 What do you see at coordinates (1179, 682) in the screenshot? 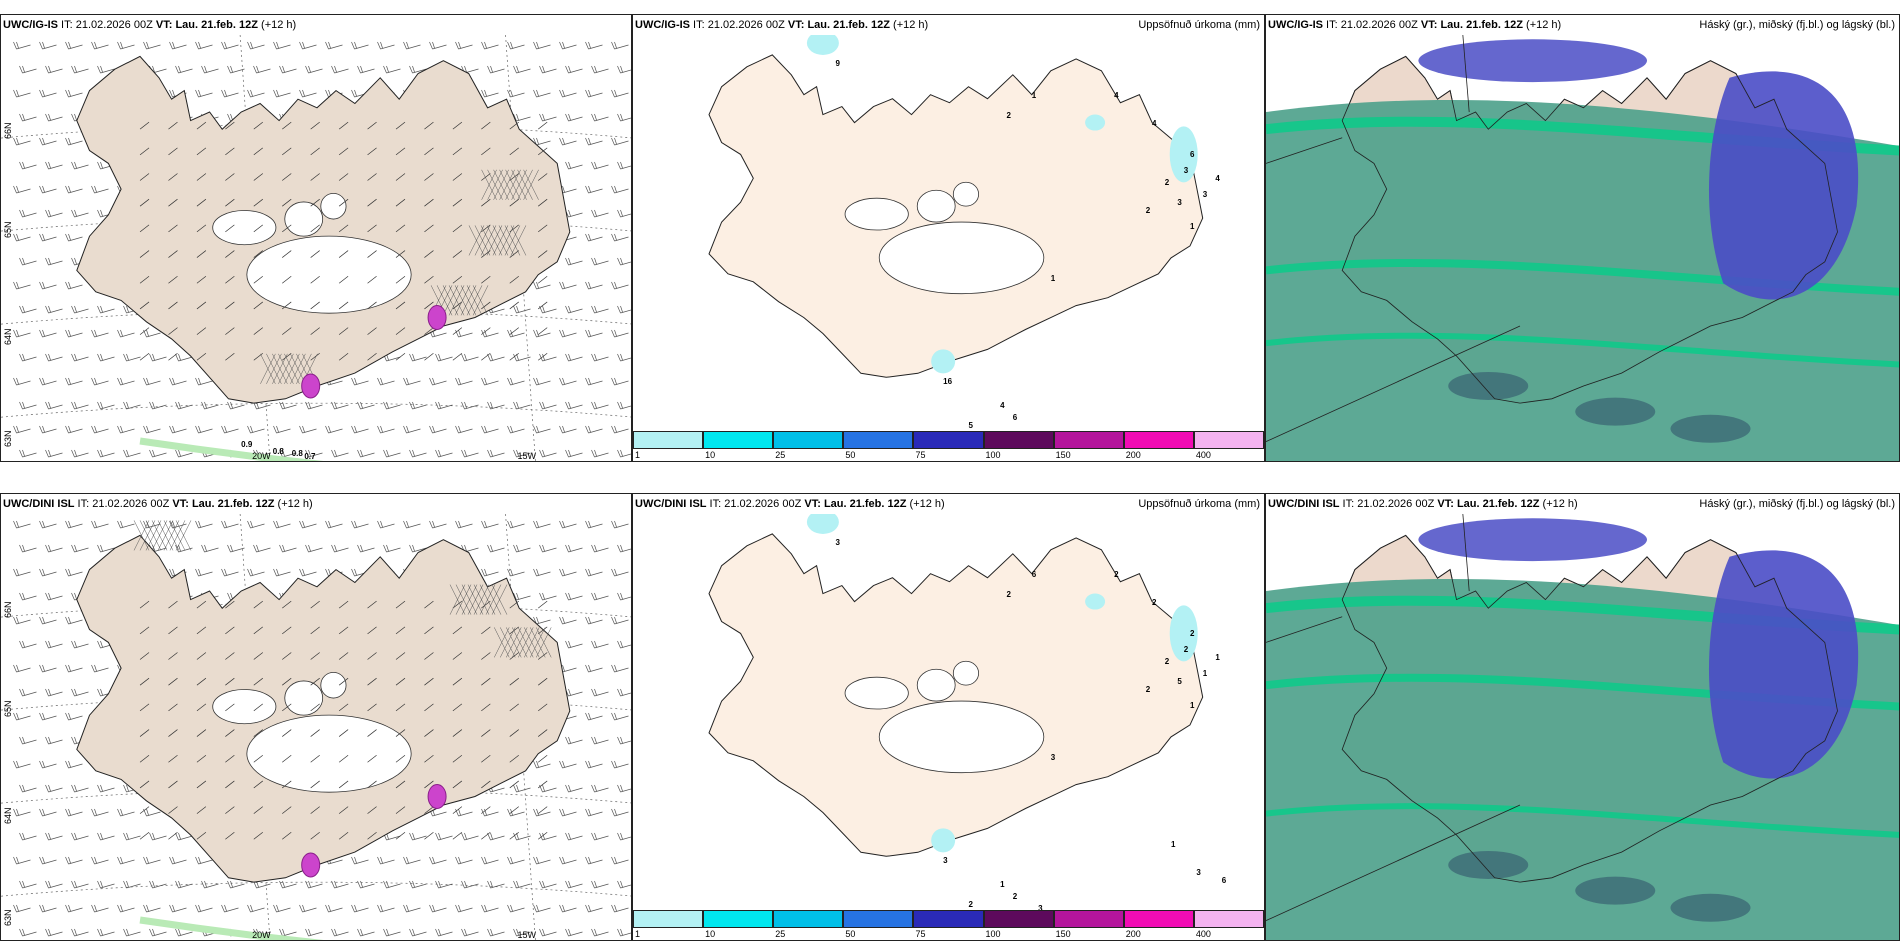
I see `precip-value-label: 5` at bounding box center [1179, 682].